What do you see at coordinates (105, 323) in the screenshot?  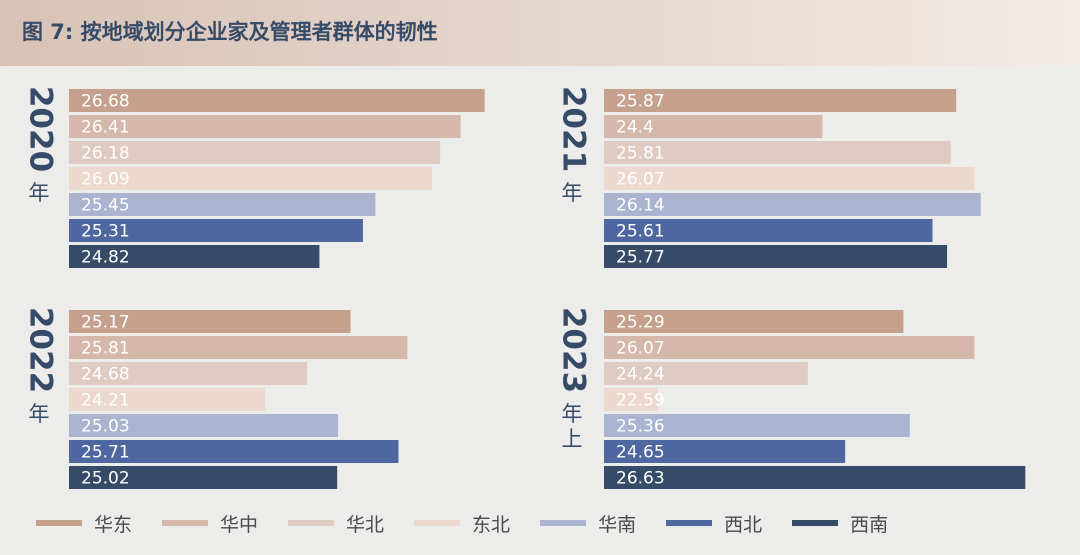 I see `bar-label-2022-0: 25.17` at bounding box center [105, 323].